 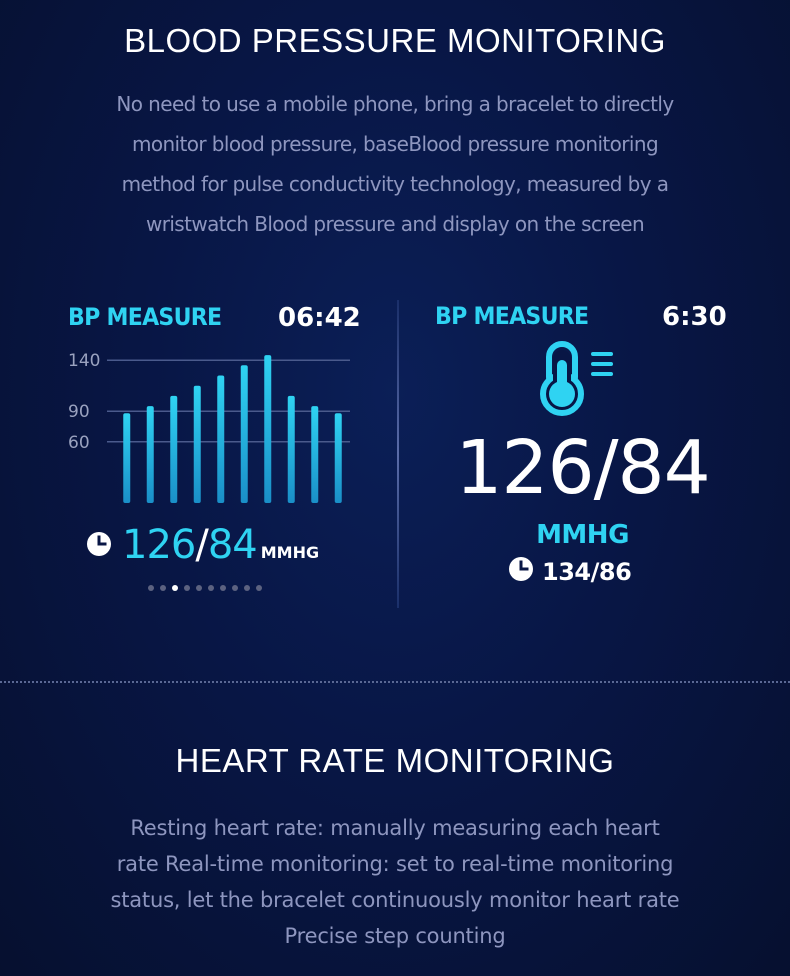 What do you see at coordinates (576, 378) in the screenshot?
I see `thermometer-icon` at bounding box center [576, 378].